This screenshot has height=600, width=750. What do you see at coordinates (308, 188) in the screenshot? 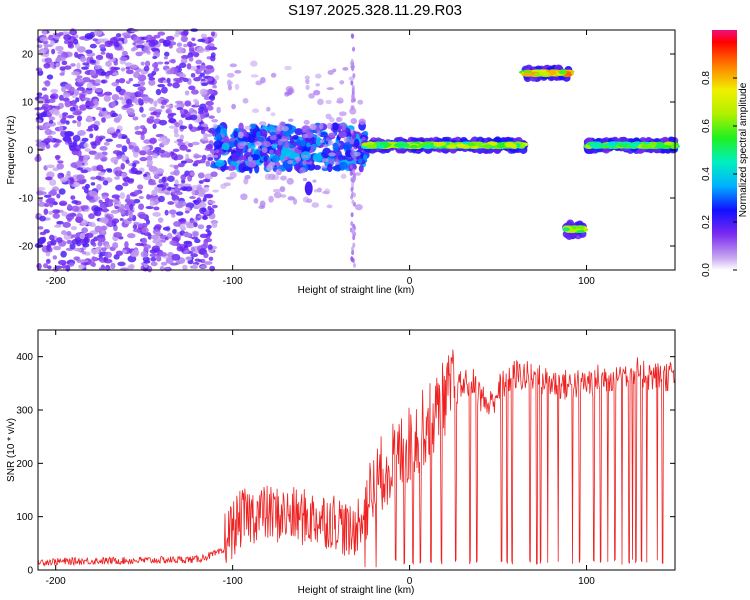
I see `isolated-blob` at bounding box center [308, 188].